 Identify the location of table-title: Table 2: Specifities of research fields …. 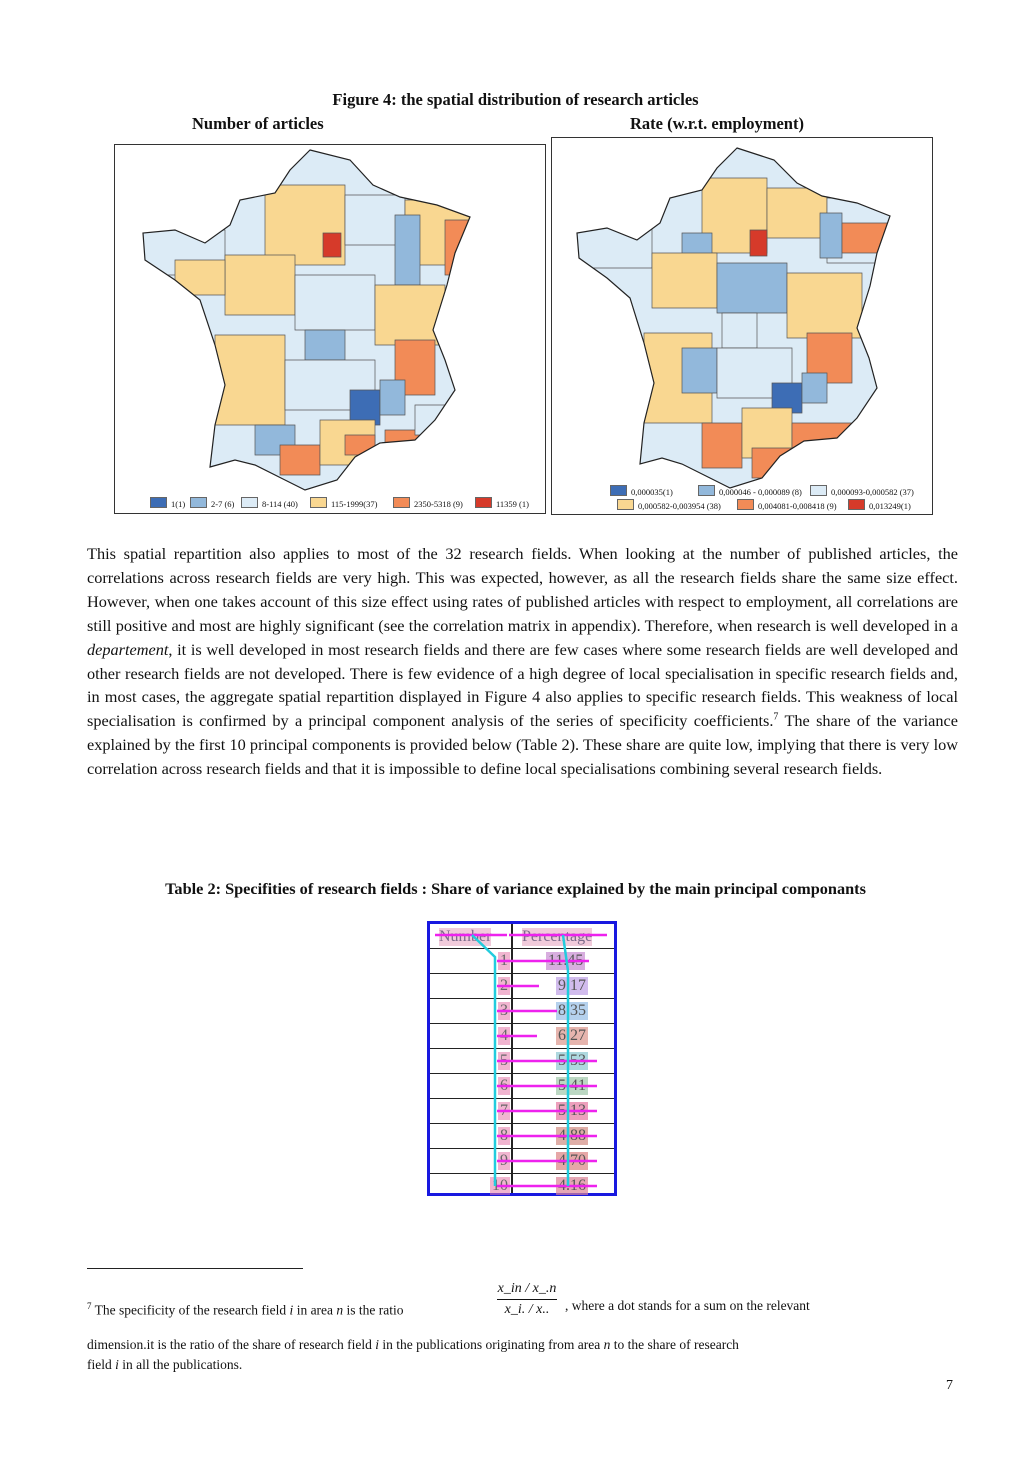
(515, 888).